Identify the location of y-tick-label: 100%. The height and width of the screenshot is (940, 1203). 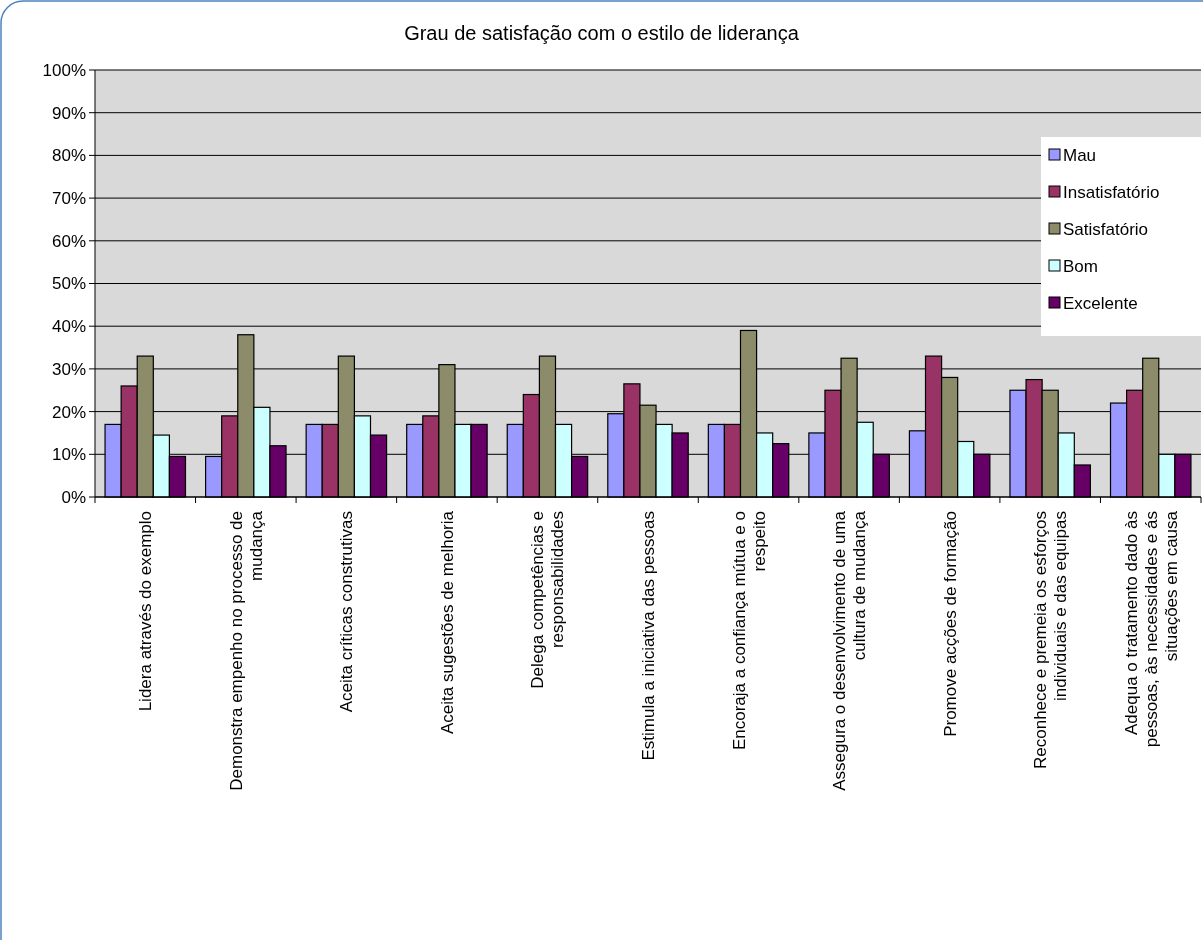
(64, 70).